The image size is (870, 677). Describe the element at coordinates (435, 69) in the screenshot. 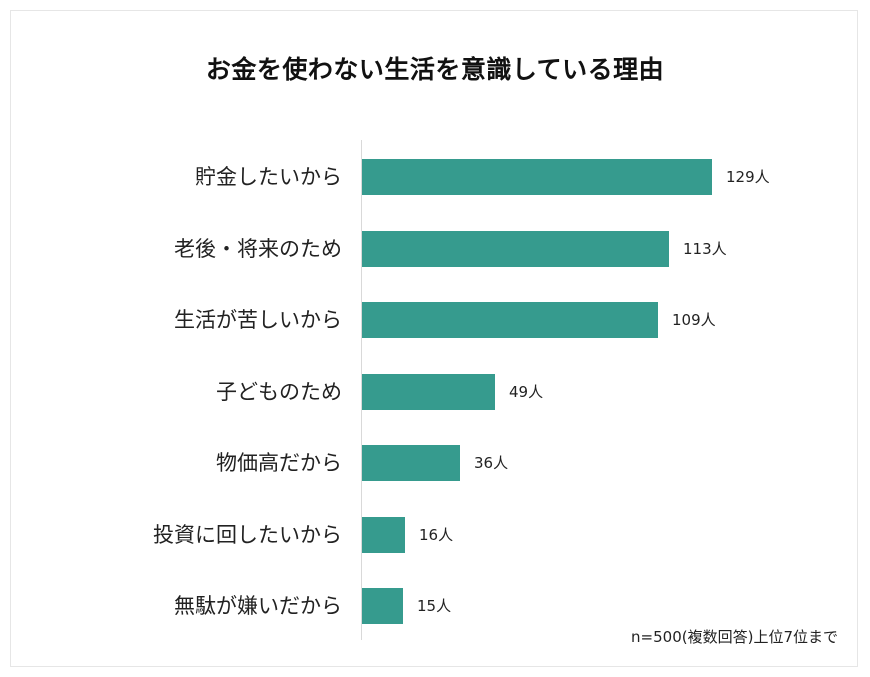

I see `chart-title: お金を使わない生活を意識している理由` at that location.